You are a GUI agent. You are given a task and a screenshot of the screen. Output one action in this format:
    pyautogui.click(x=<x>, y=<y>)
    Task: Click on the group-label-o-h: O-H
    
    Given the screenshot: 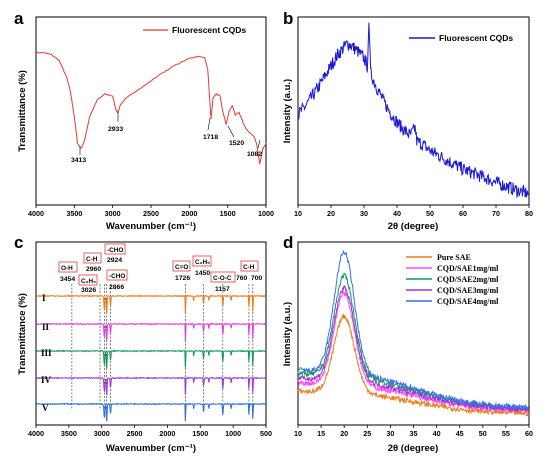 What is the action you would take?
    pyautogui.click(x=67, y=268)
    